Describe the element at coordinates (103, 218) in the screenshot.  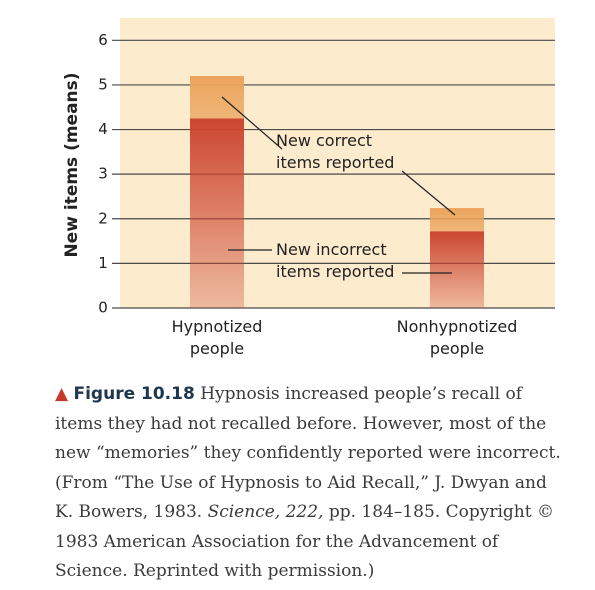
I see `y-tick-label: 2` at that location.